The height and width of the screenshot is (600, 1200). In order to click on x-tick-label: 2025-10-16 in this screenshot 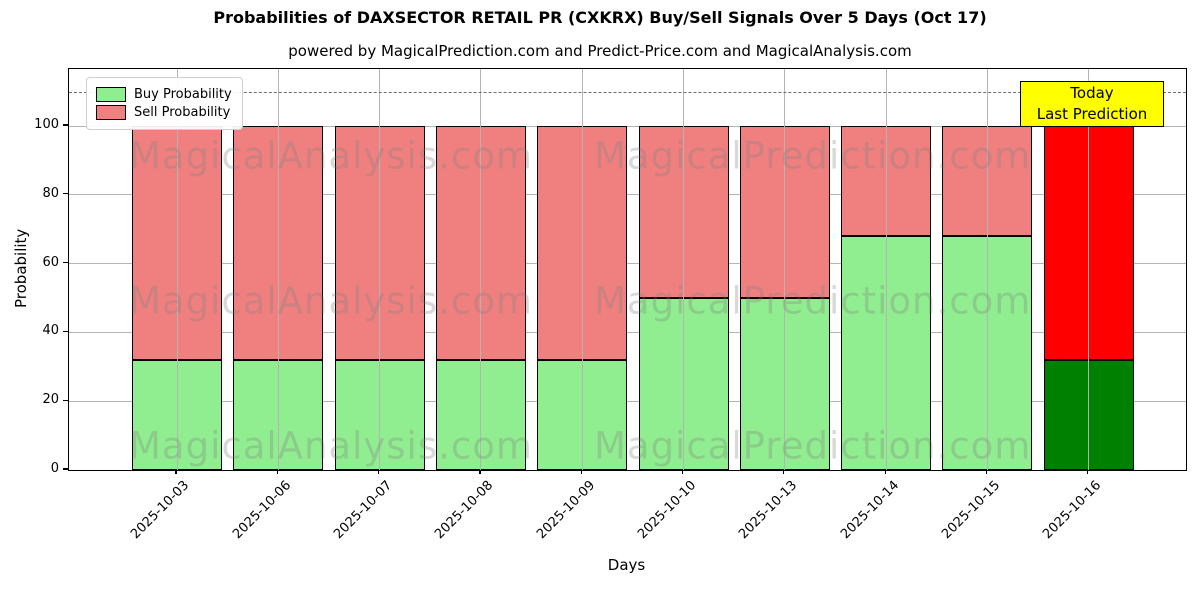, I will do `click(1072, 510)`.